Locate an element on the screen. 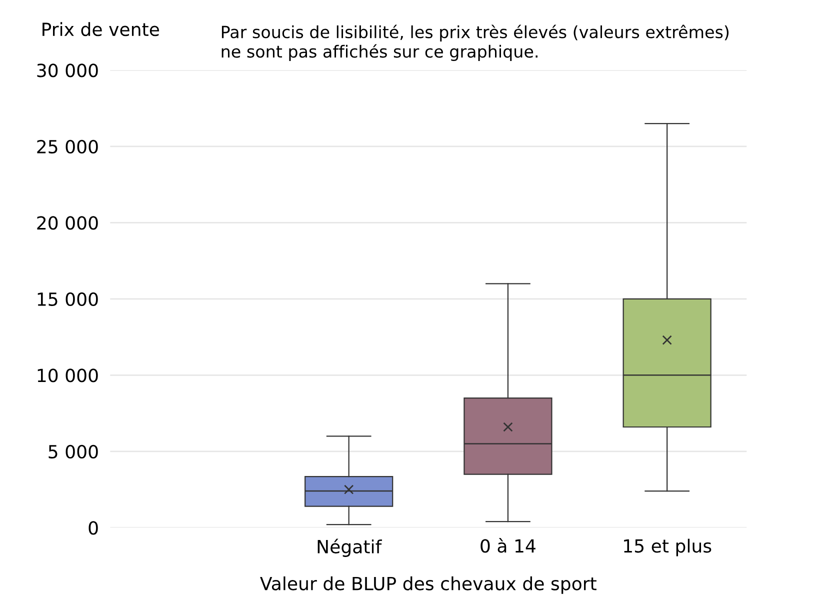  y-tick-label: 30 000 is located at coordinates (67, 71).